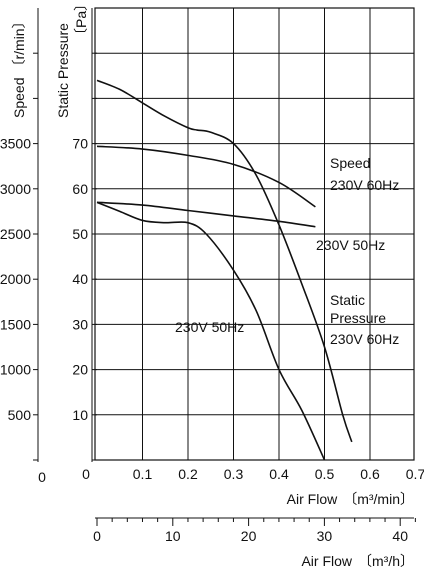  I want to click on pressure-tick-label: 50, so click(80, 234).